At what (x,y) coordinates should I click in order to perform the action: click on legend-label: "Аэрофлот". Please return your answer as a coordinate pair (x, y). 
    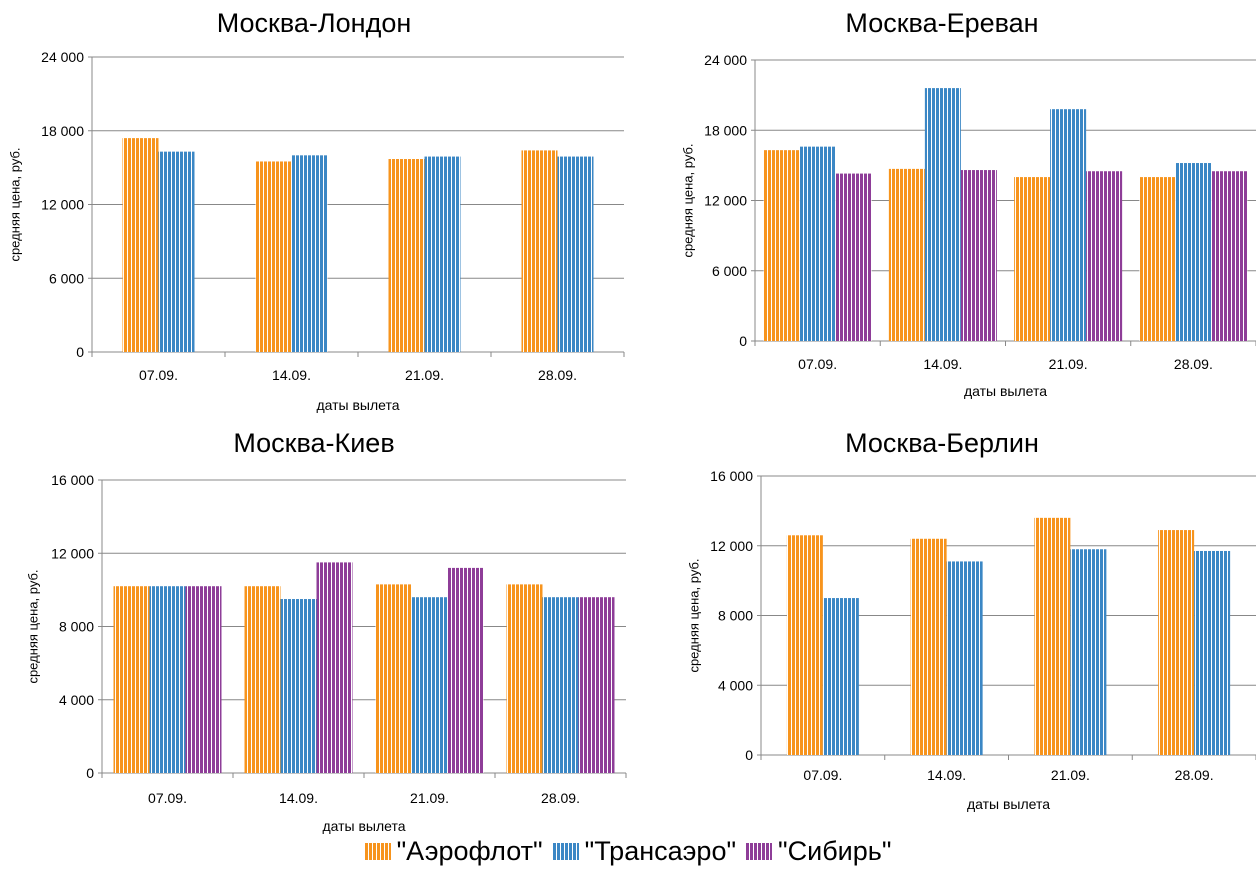
    Looking at the image, I should click on (469, 850).